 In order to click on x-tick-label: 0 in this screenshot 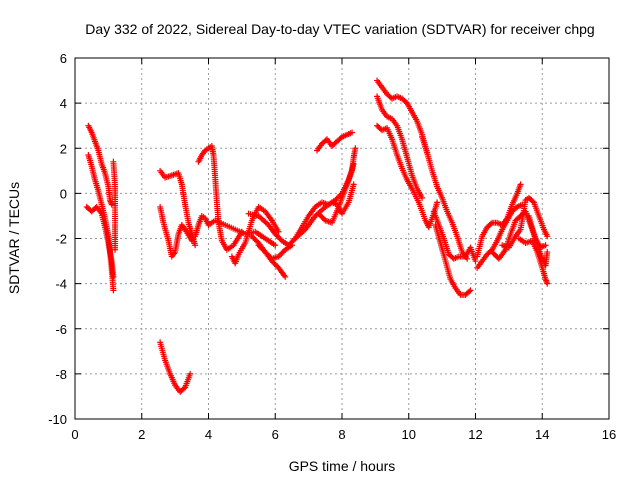, I will do `click(74, 434)`.